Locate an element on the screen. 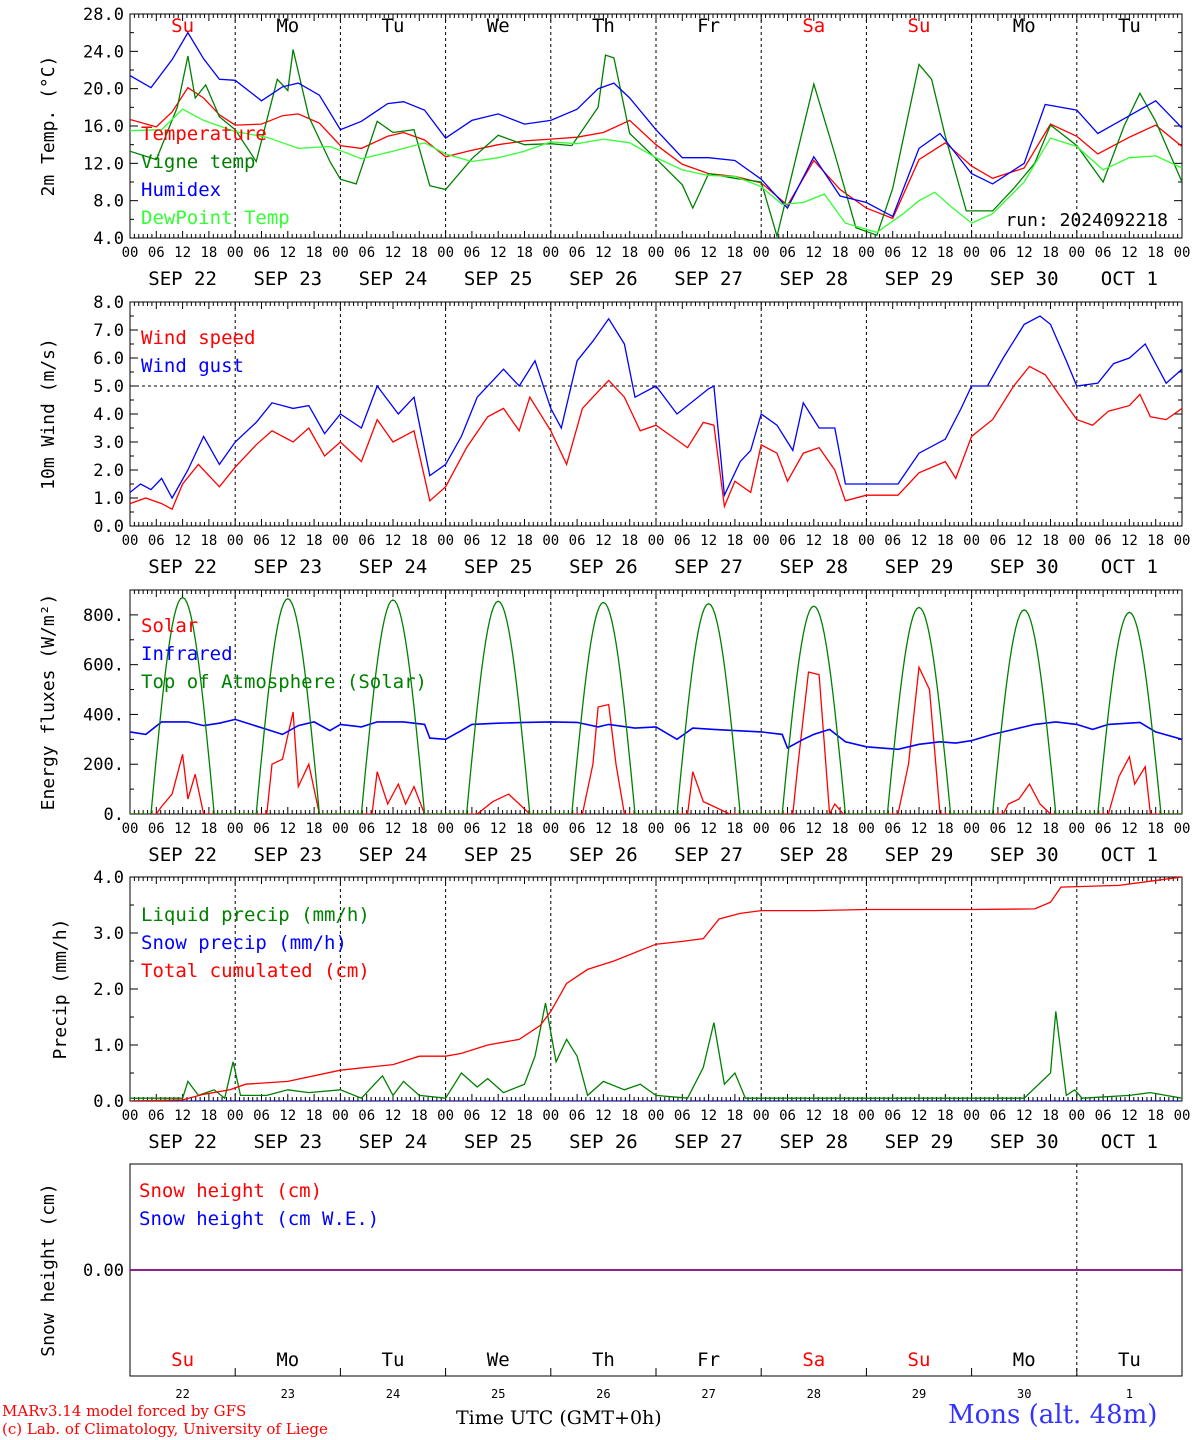  x-date-label: SEP 30 is located at coordinates (1024, 1142).